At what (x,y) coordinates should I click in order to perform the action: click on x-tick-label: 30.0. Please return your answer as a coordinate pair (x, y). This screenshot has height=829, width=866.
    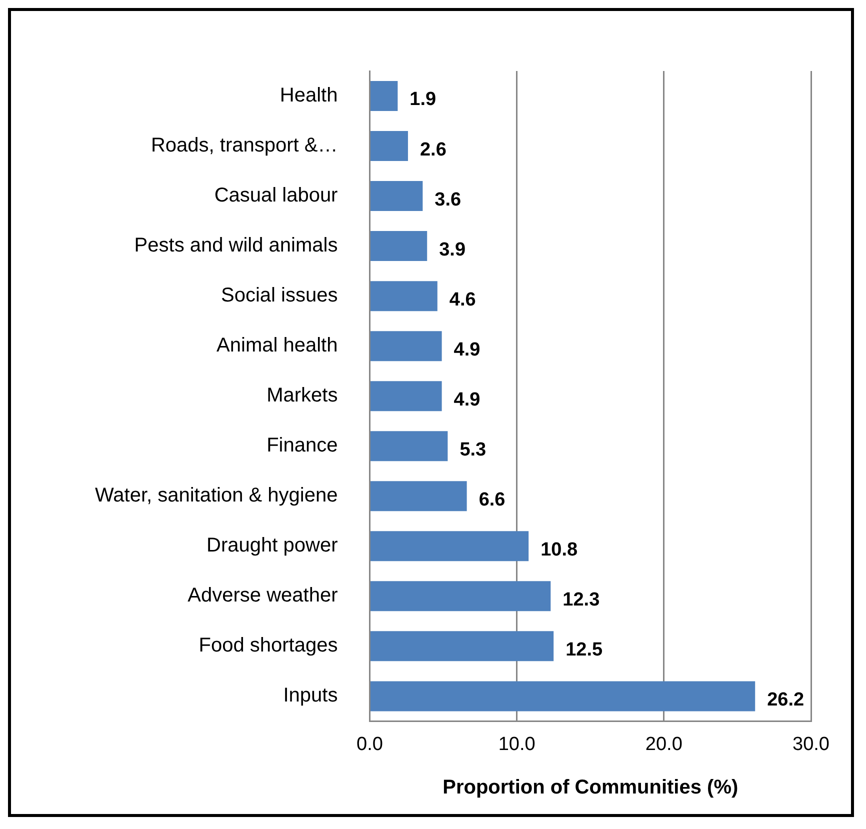
    Looking at the image, I should click on (811, 744).